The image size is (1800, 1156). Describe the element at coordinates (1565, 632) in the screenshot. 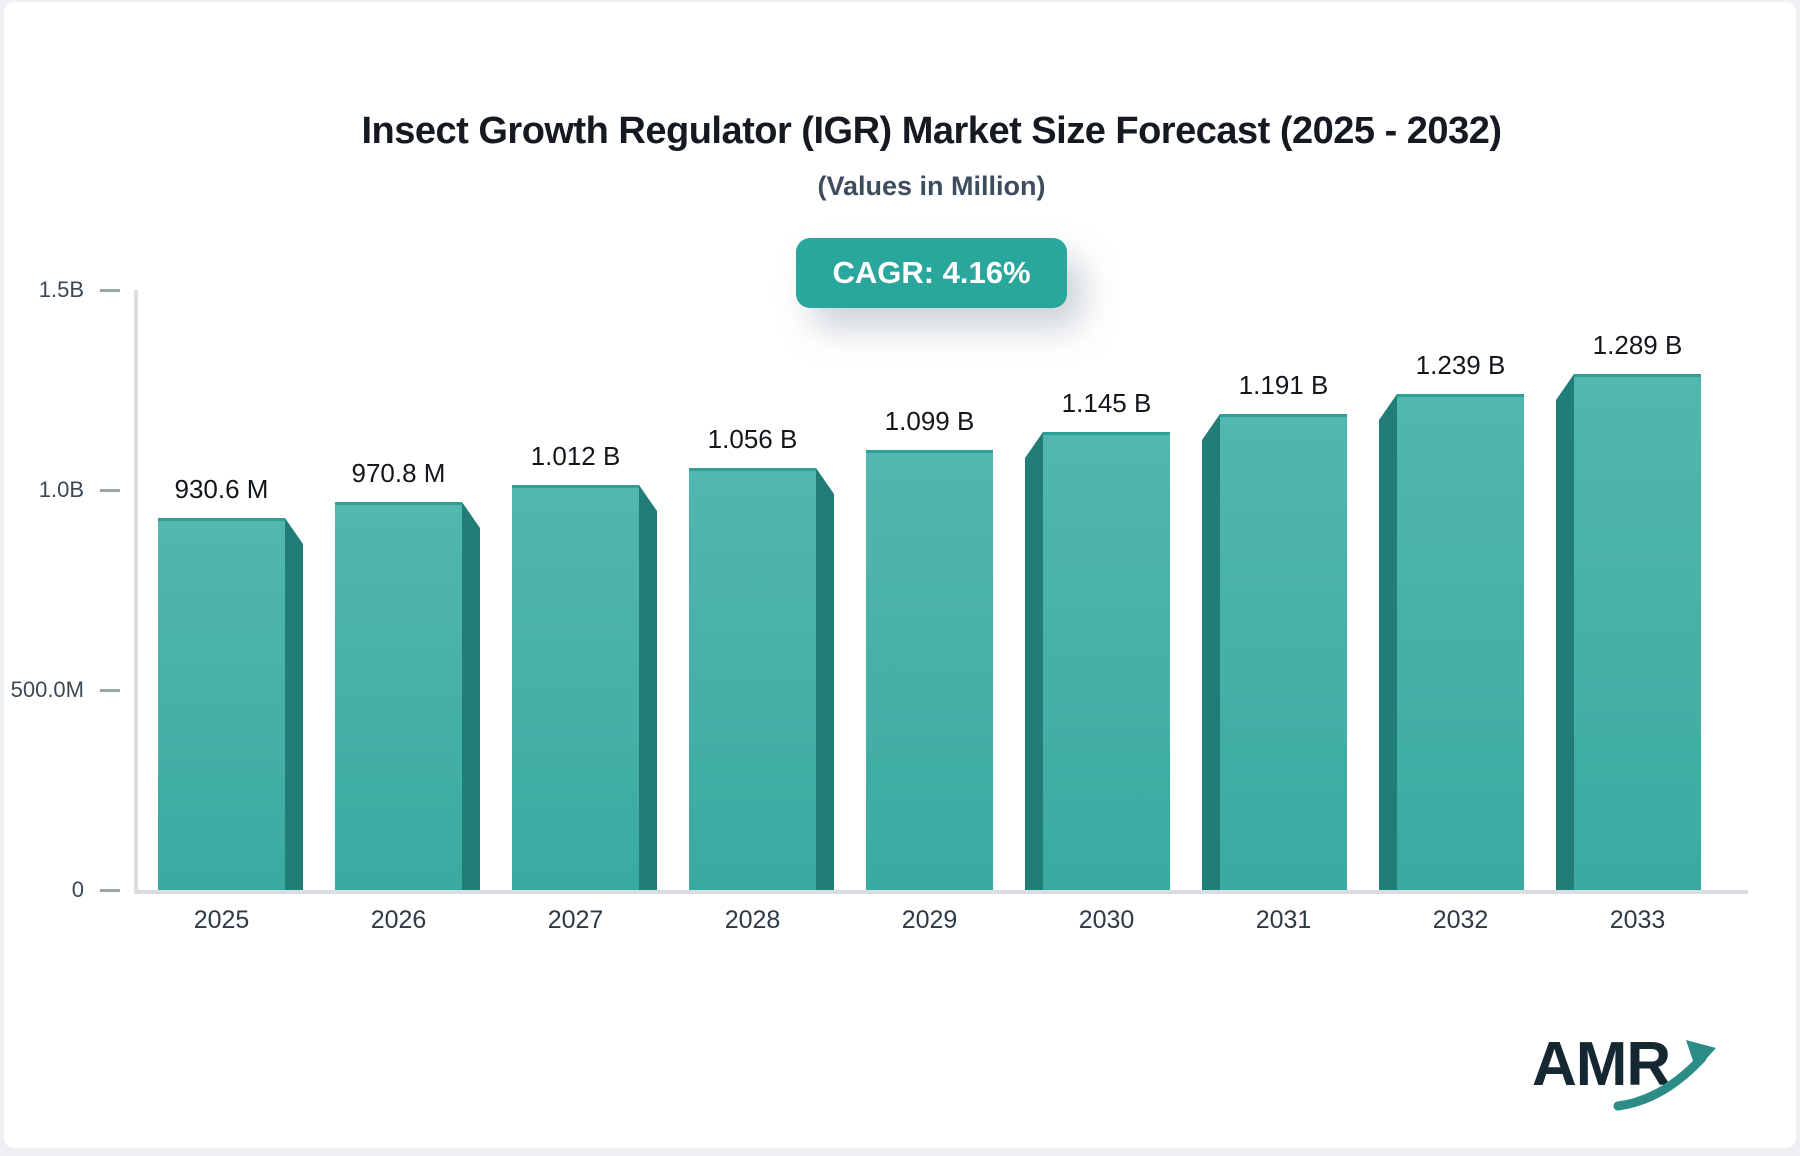

I see `bar-3d-side-2033` at that location.